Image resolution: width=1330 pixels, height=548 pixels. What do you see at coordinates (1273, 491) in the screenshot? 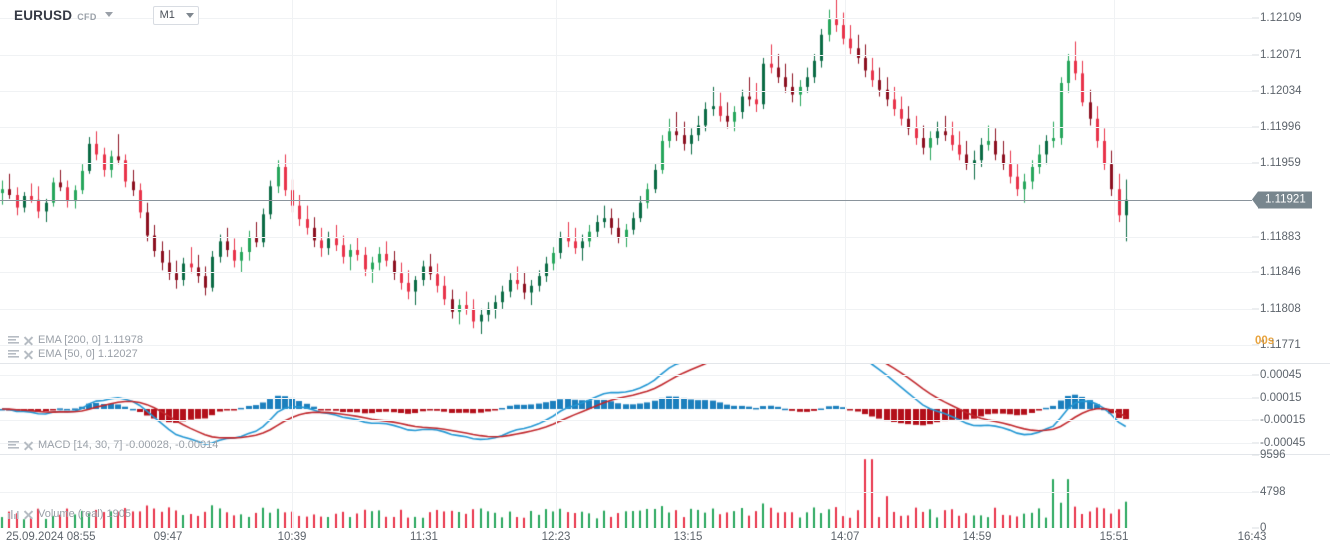
I see `volume-axis-tick: 4798` at bounding box center [1273, 491].